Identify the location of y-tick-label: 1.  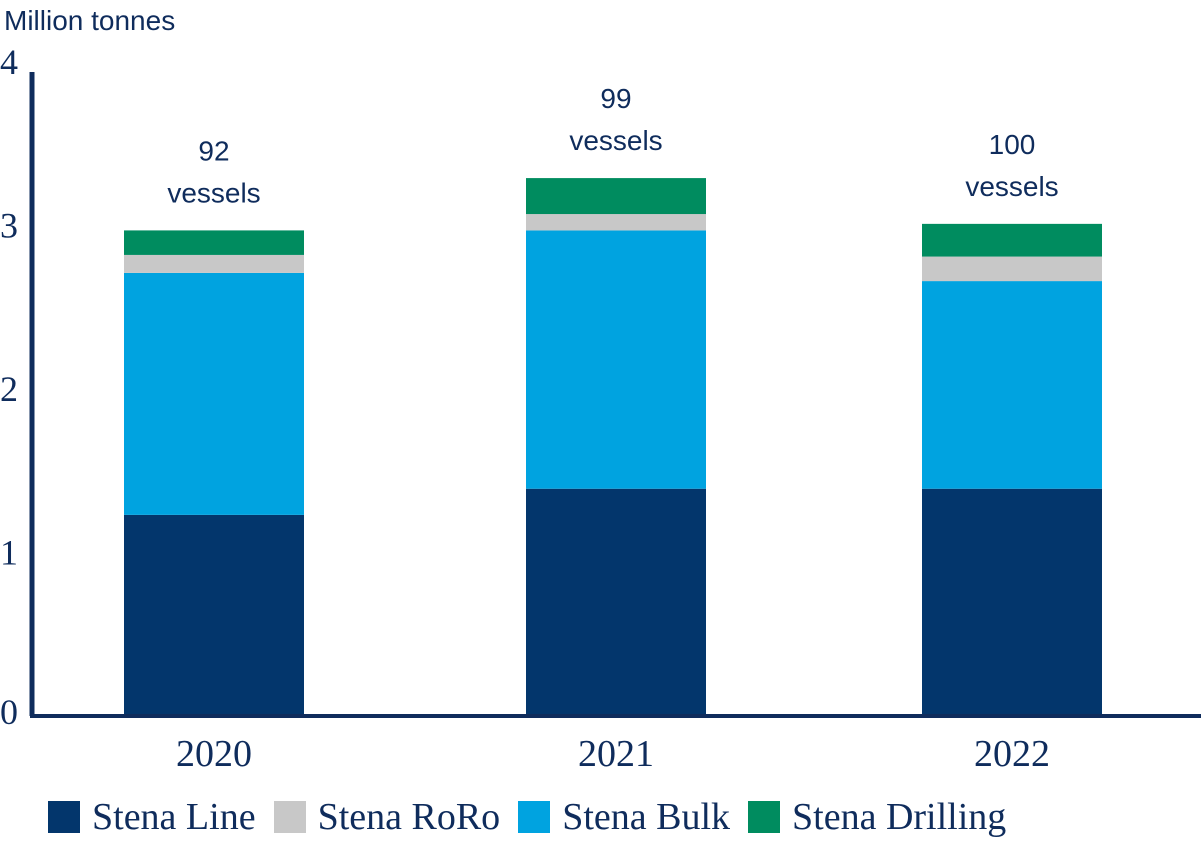
(9, 553).